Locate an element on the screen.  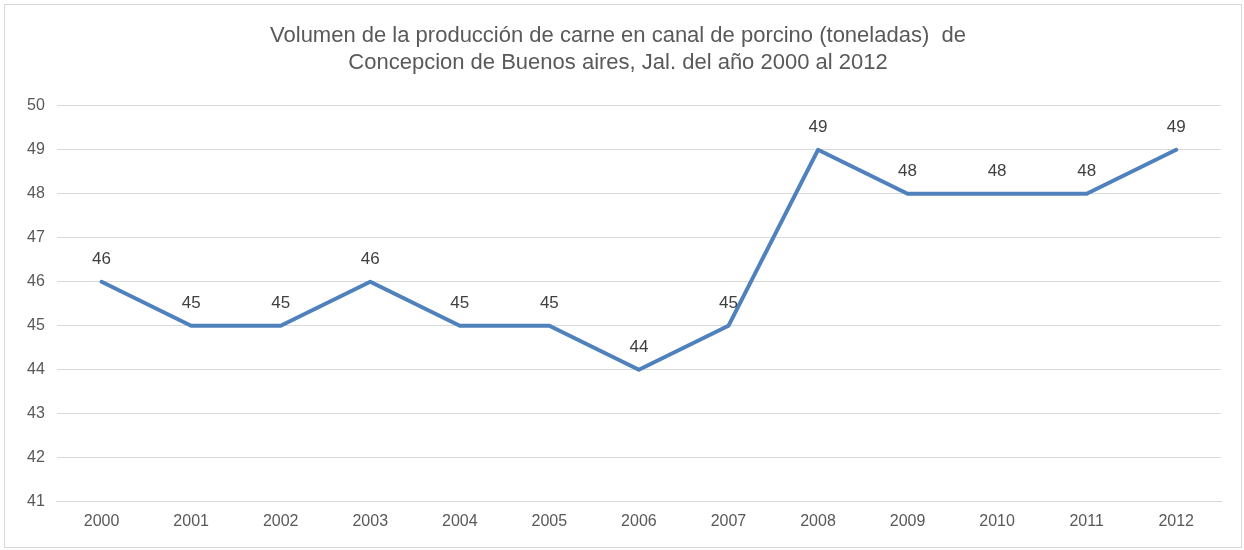
x-tick-label: 2001 is located at coordinates (191, 520).